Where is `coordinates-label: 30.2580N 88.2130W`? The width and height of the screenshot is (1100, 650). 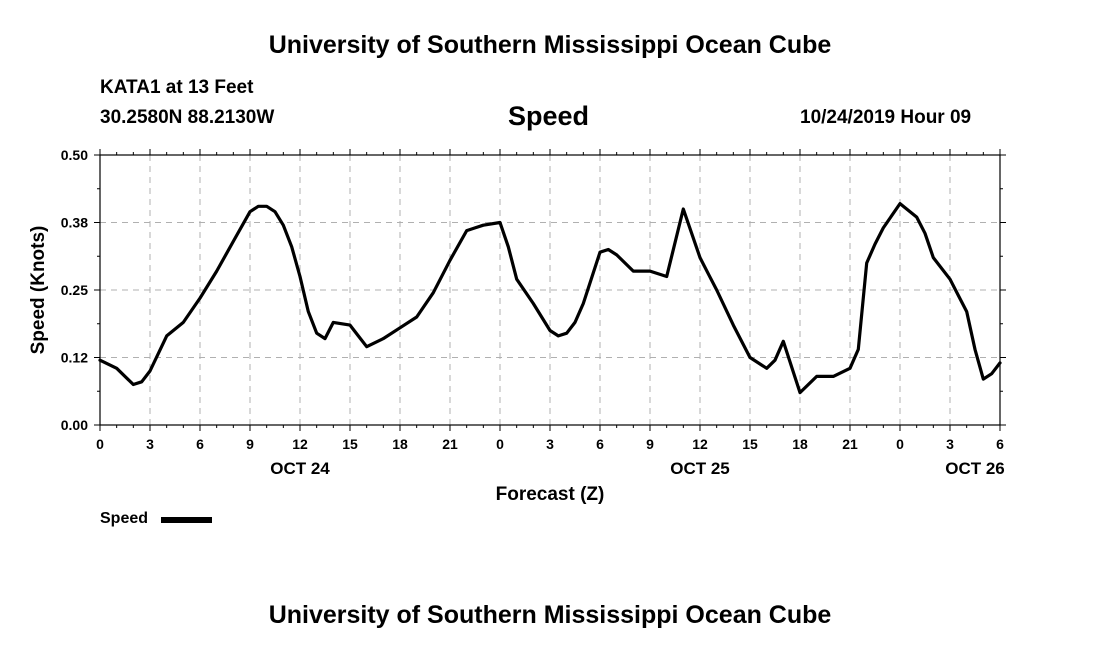
coordinates-label: 30.2580N 88.2130W is located at coordinates (187, 117).